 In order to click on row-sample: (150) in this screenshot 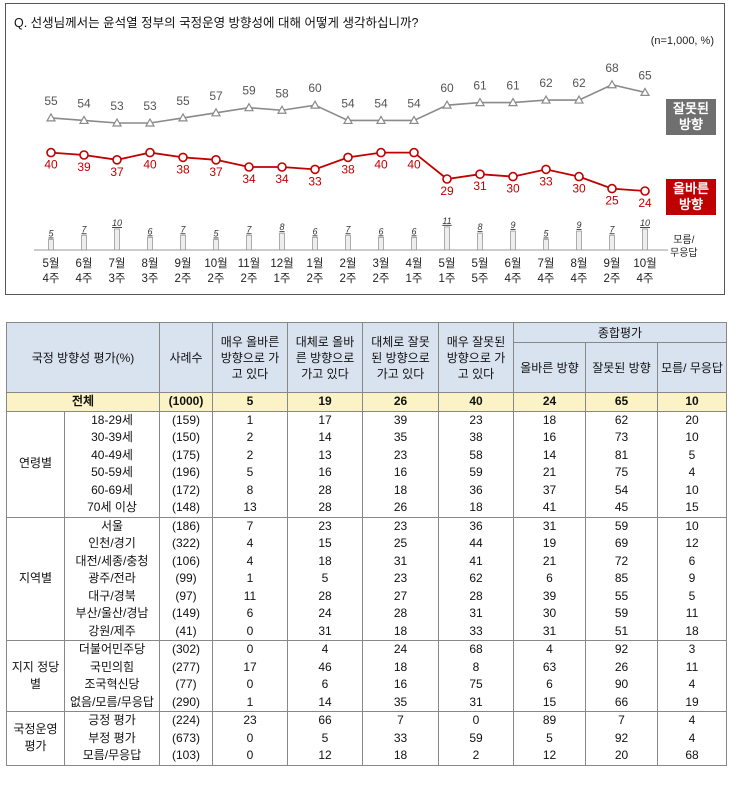, I will do `click(186, 438)`.